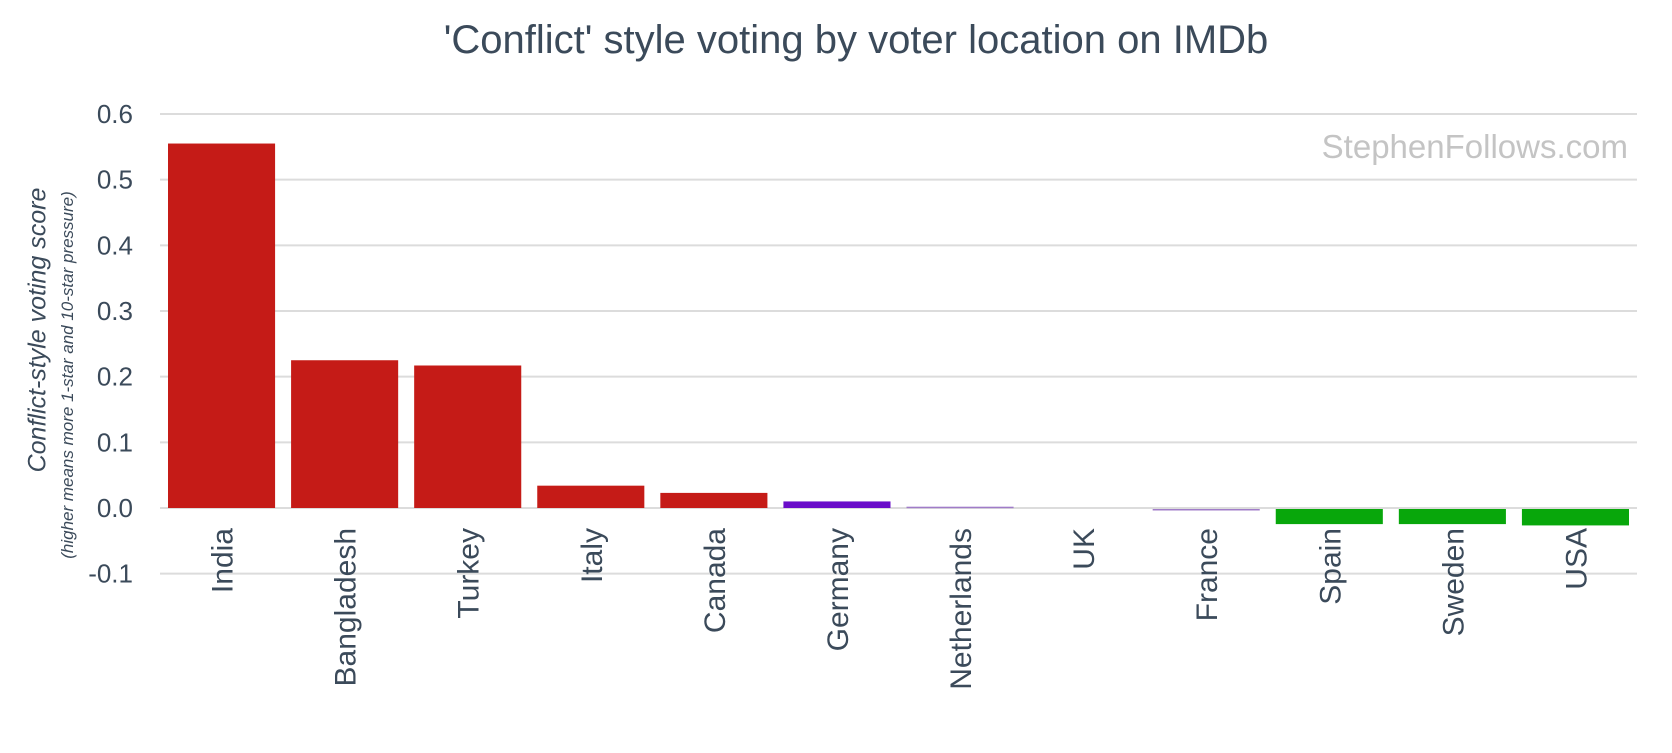 The image size is (1672, 753). I want to click on bar-sweden, so click(1452, 517).